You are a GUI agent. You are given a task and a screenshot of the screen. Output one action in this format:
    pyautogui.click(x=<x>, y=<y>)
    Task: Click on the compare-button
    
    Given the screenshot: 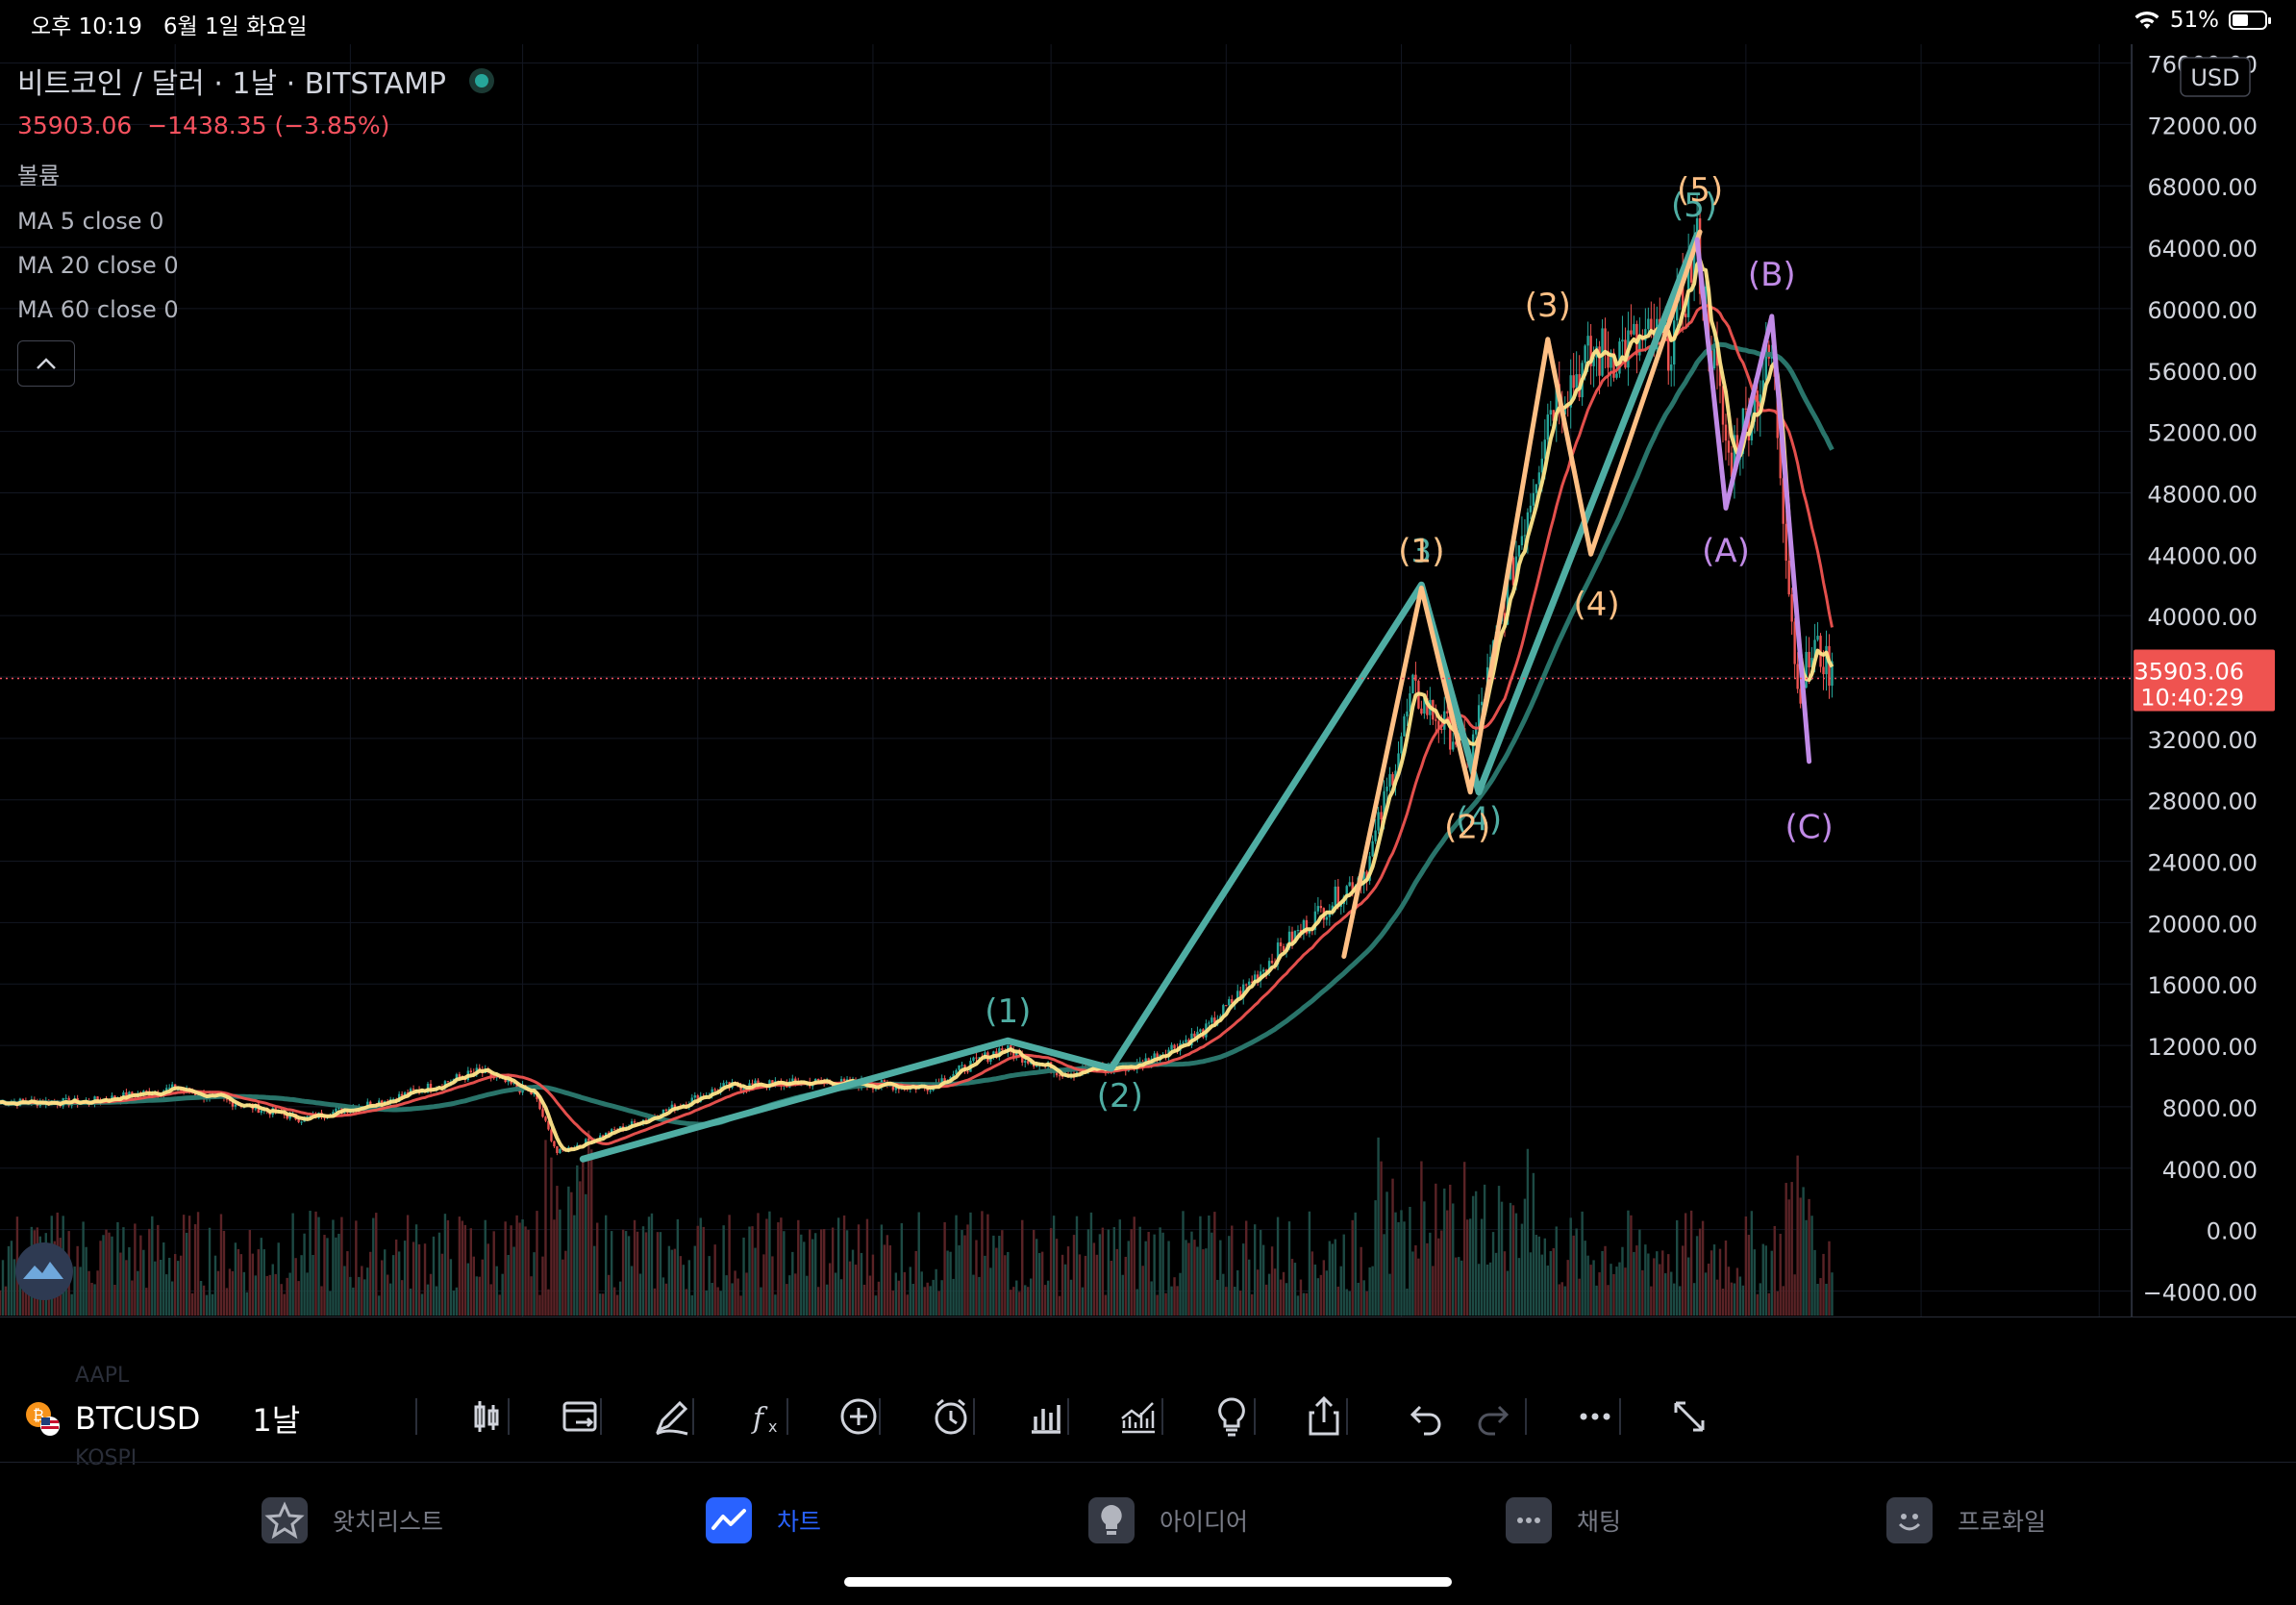 What is the action you would take?
    pyautogui.click(x=580, y=1416)
    